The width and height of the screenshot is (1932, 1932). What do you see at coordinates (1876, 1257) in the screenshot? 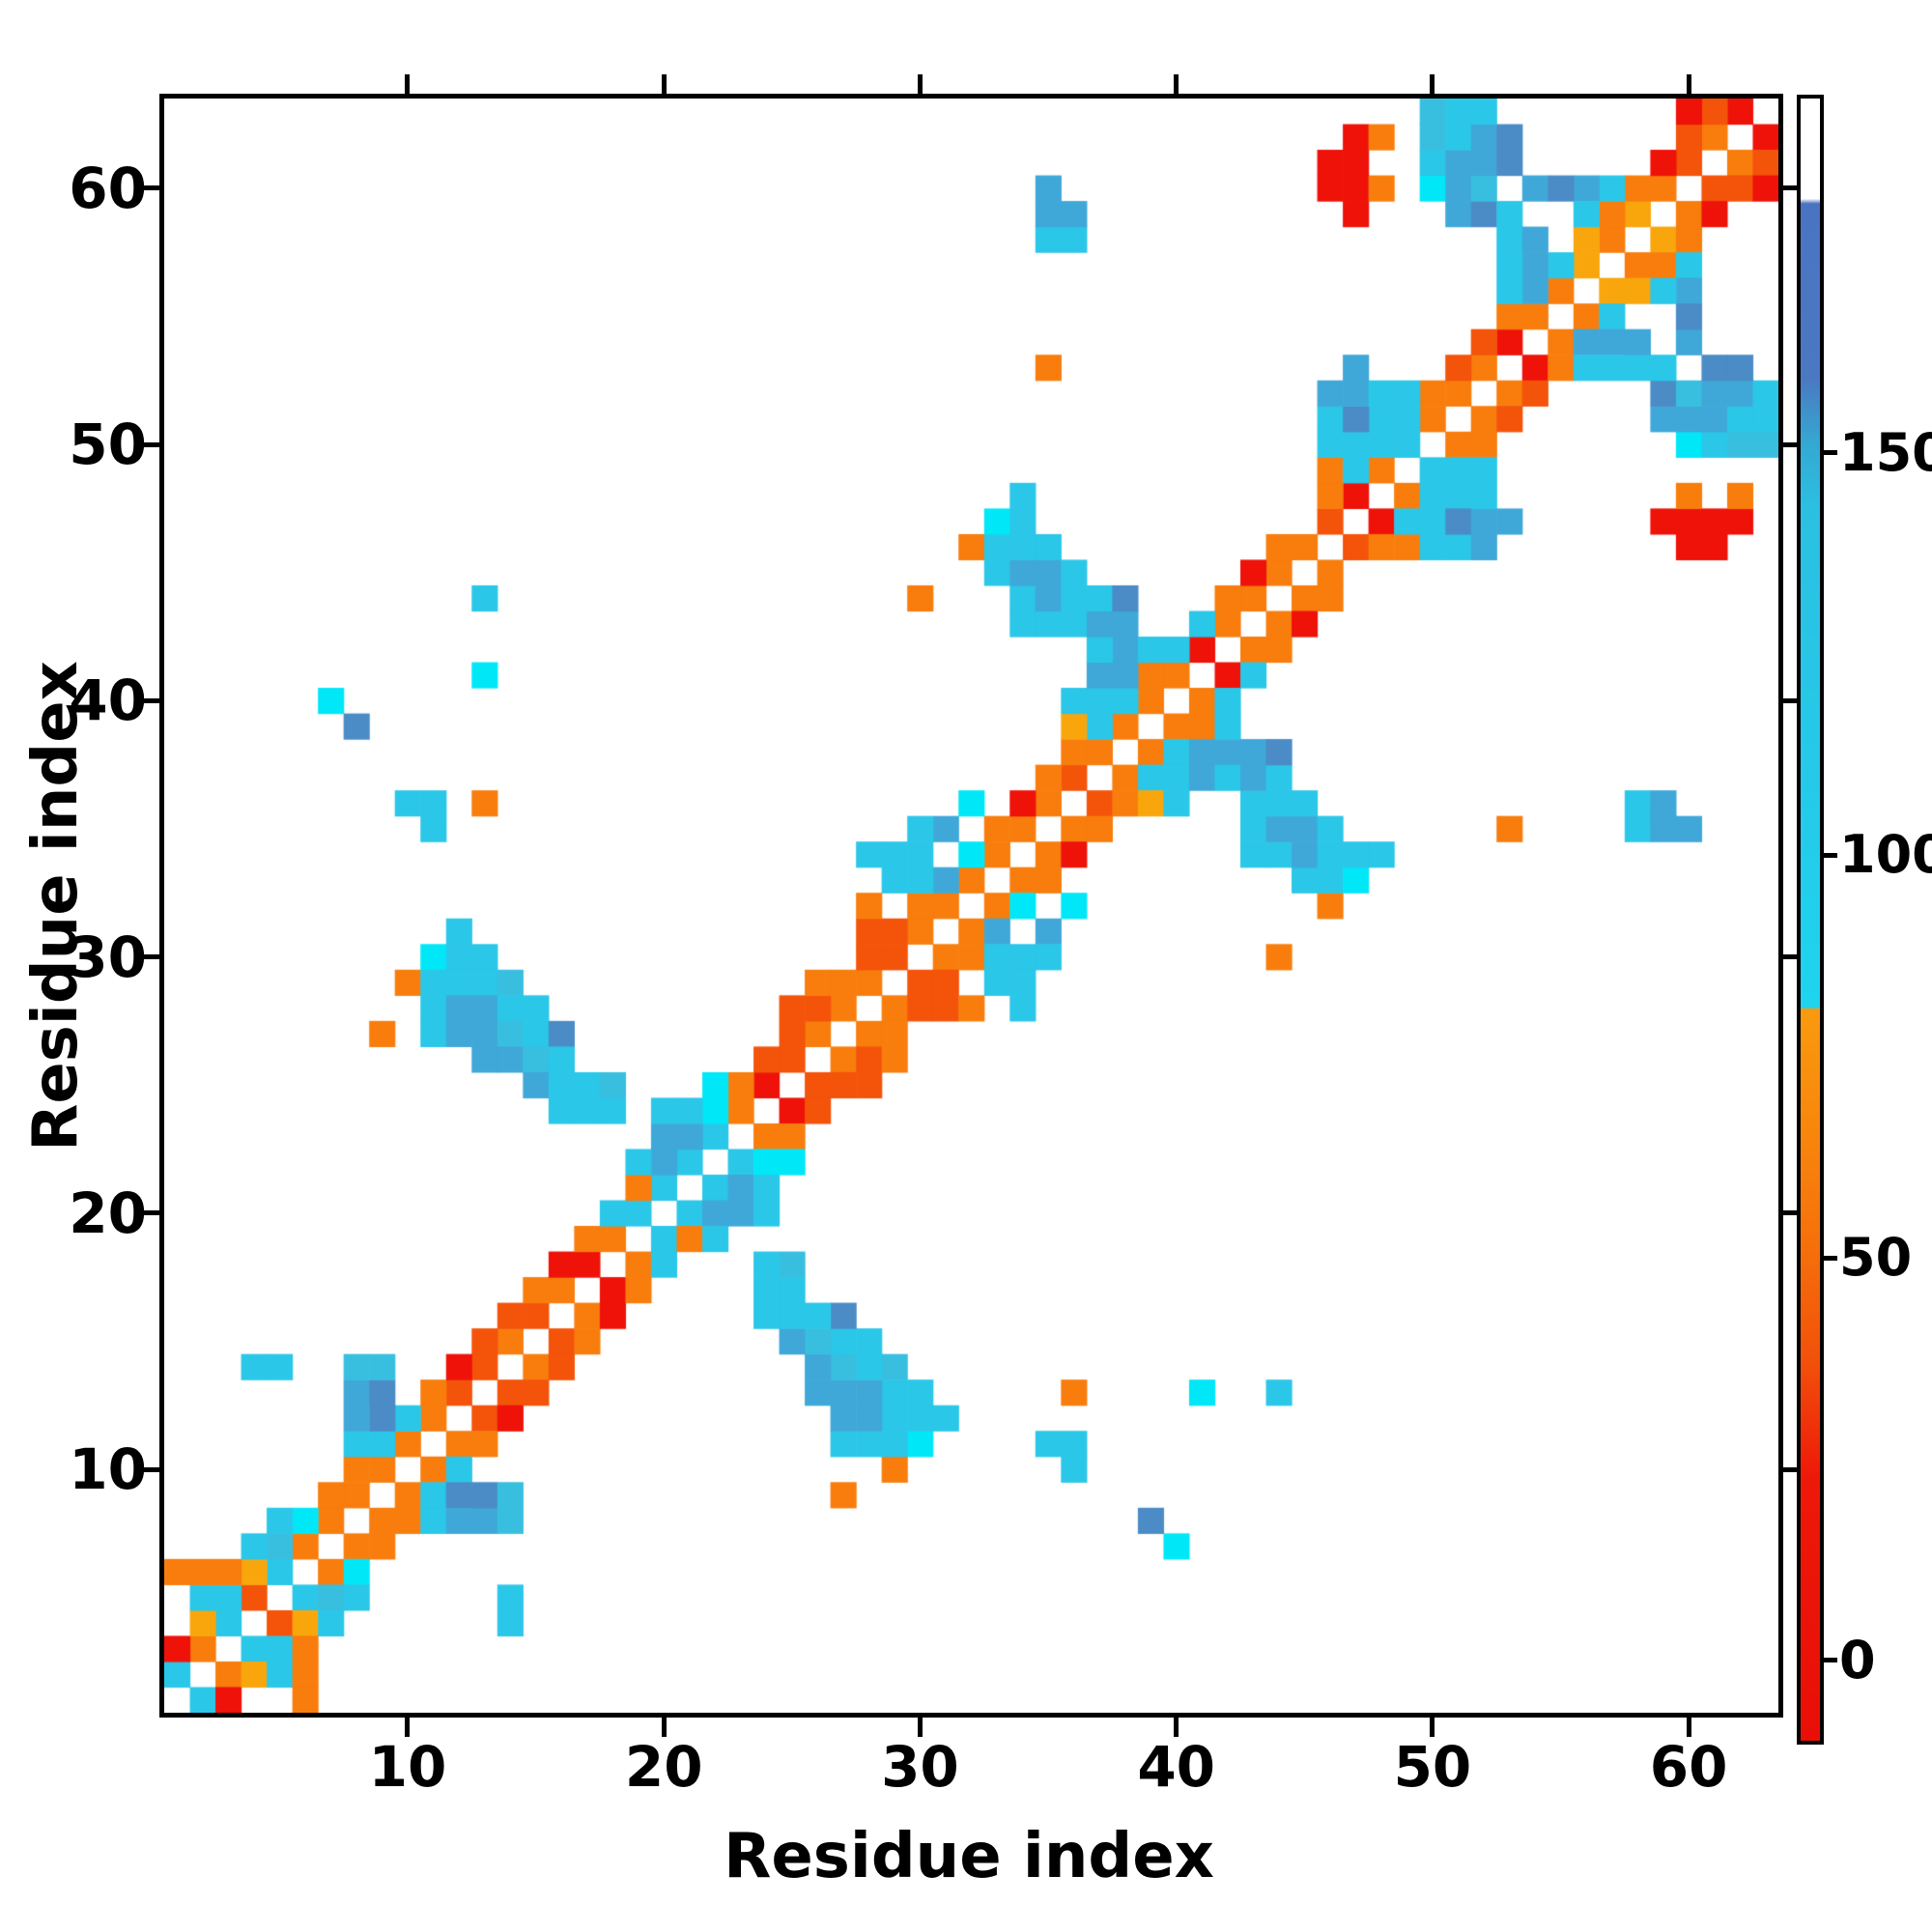
I see `colorbar-label-50: 50` at bounding box center [1876, 1257].